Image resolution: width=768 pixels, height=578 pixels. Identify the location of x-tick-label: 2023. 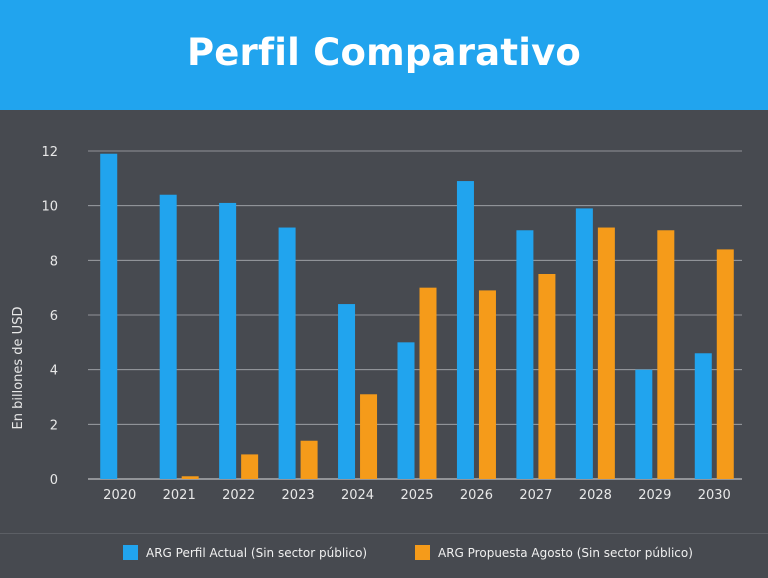
(298, 495).